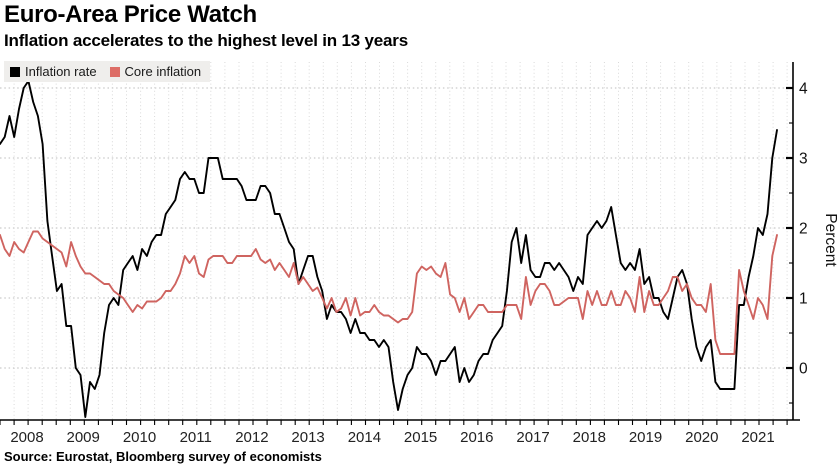  I want to click on legend-item-inflation-rate: Inflation rate, so click(53, 71).